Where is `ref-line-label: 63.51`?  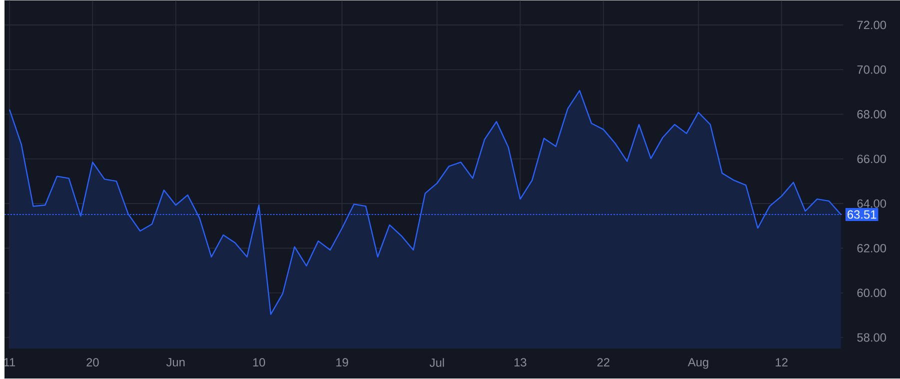
ref-line-label: 63.51 is located at coordinates (862, 214).